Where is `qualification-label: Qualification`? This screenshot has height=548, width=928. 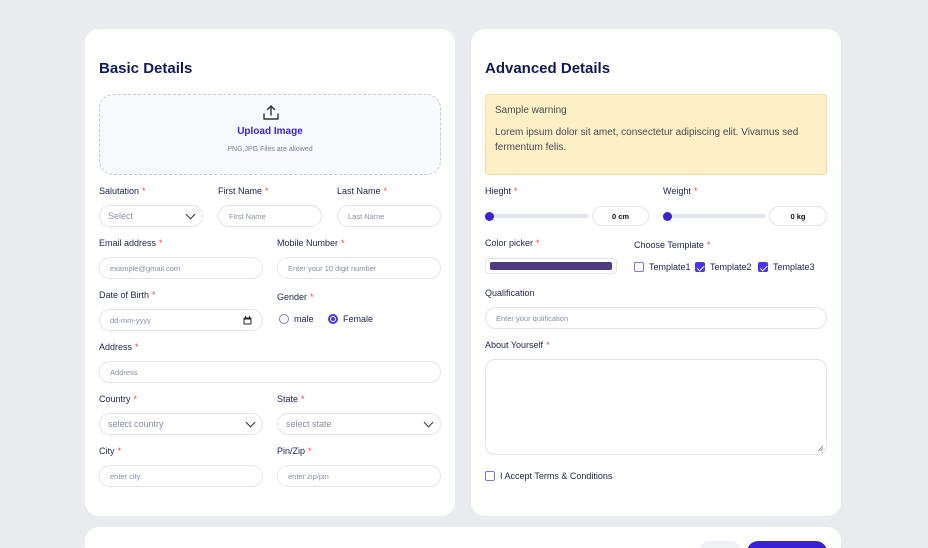 qualification-label: Qualification is located at coordinates (510, 293).